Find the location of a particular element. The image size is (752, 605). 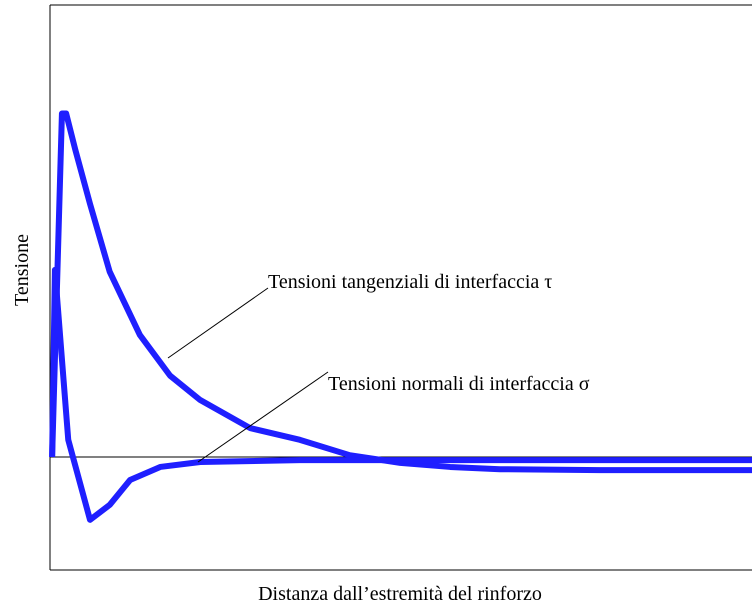

y-axis-label: Tensione is located at coordinates (22, 270).